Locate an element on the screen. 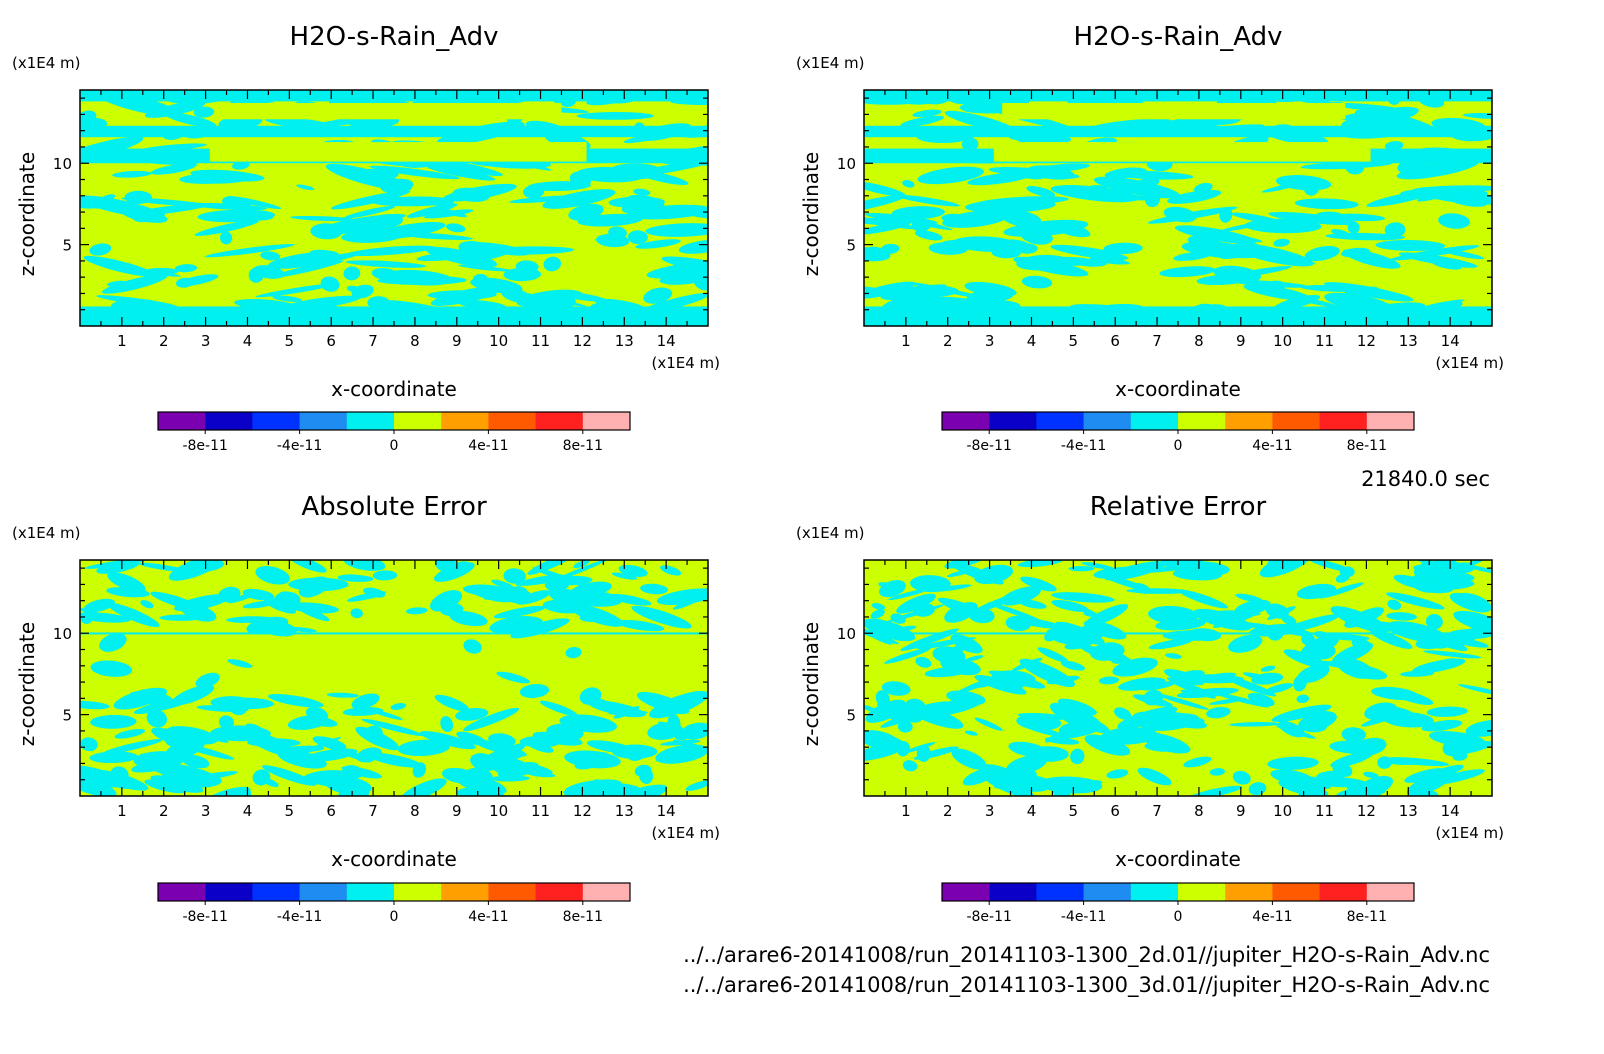 The image size is (1604, 1054). x-unit-label: (x1E4 m) is located at coordinates (685, 833).